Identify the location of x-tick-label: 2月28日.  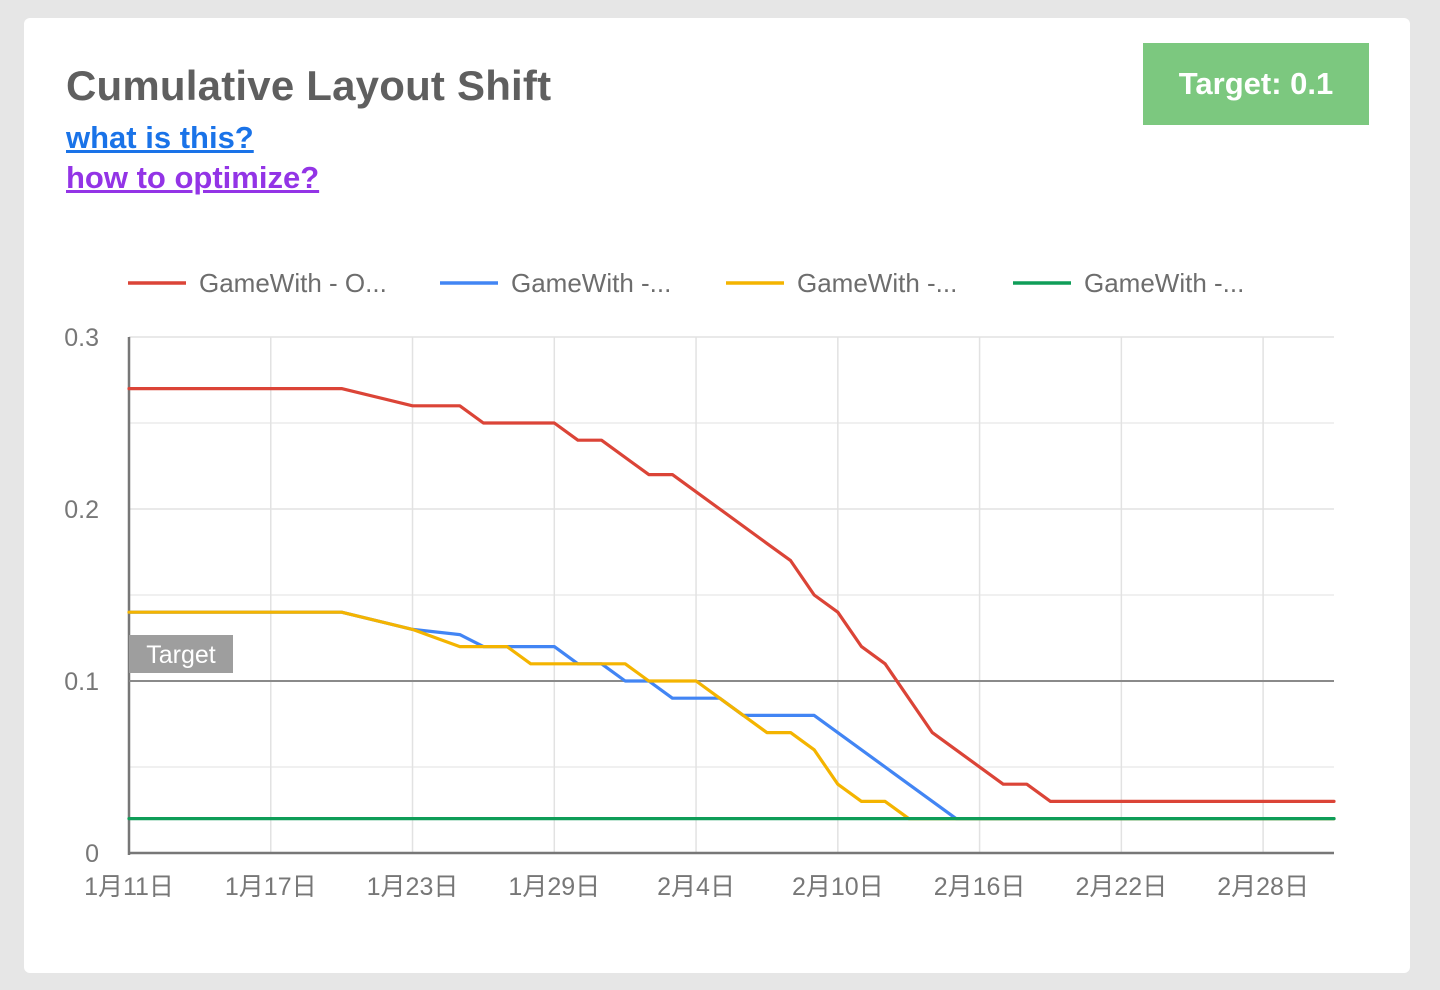
(1263, 887).